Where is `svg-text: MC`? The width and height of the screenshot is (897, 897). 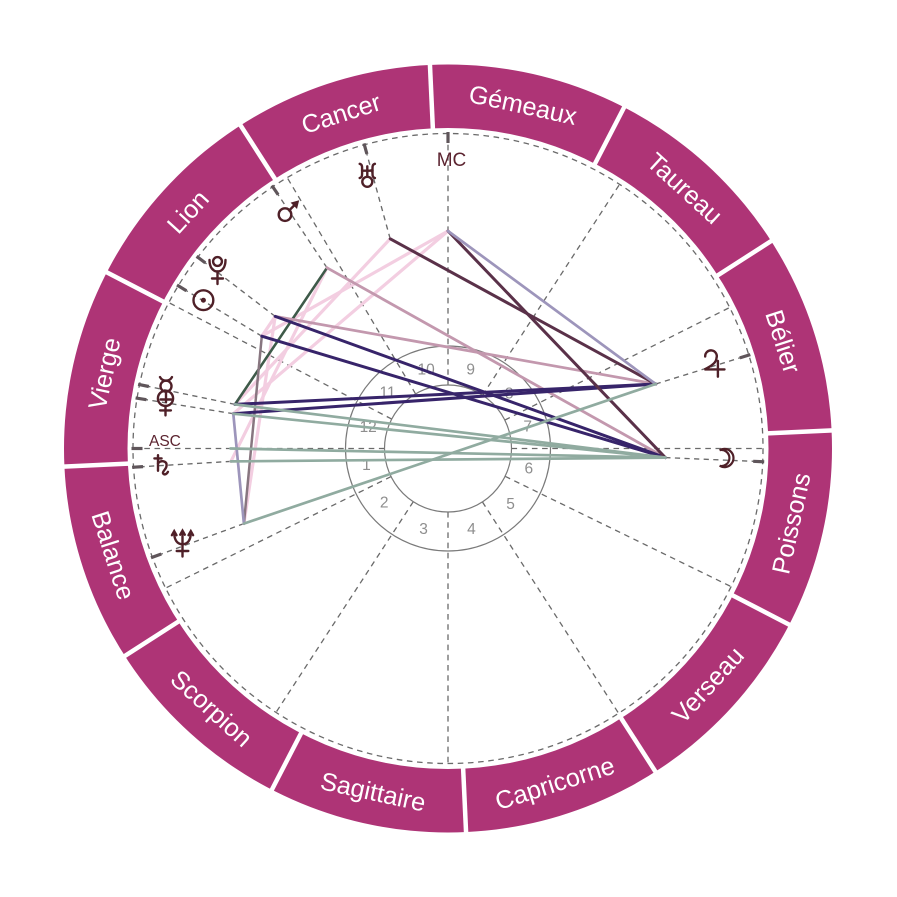
svg-text: MC is located at coordinates (452, 160).